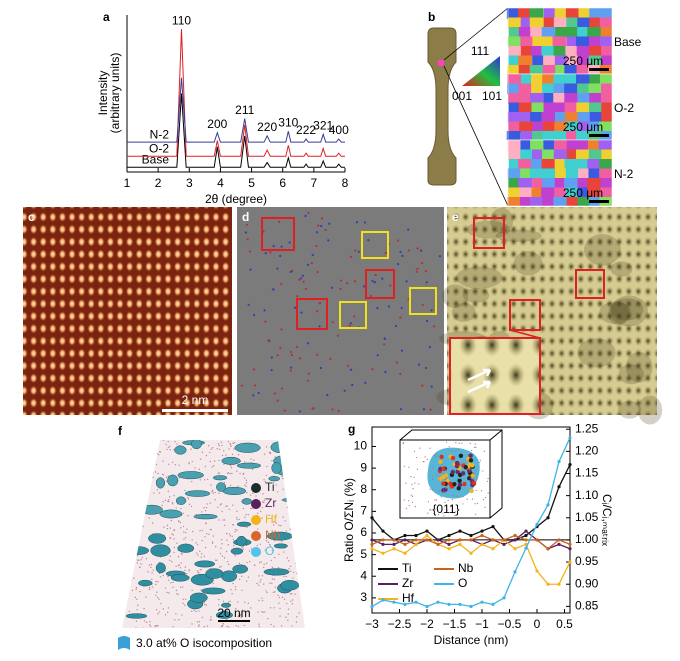 This screenshot has height=661, width=680. I want to click on map-label: O-2, so click(624, 108).